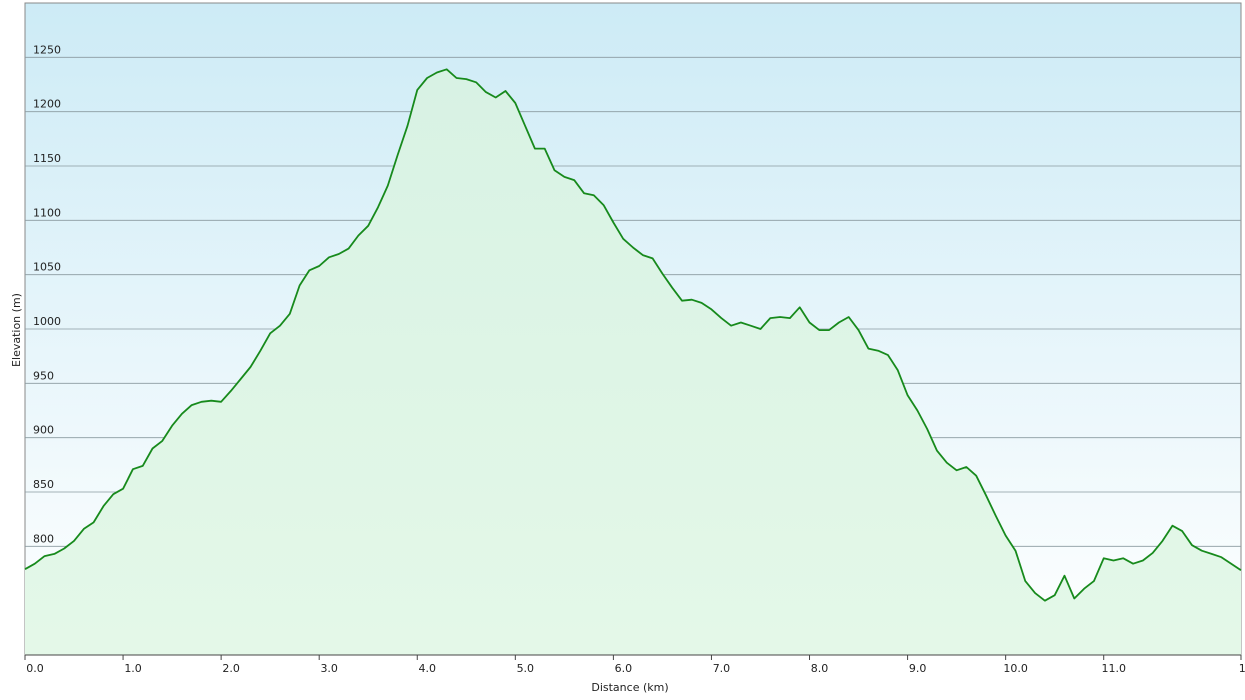 This screenshot has width=1245, height=700. I want to click on x-tick-label: 7.0, so click(722, 668).